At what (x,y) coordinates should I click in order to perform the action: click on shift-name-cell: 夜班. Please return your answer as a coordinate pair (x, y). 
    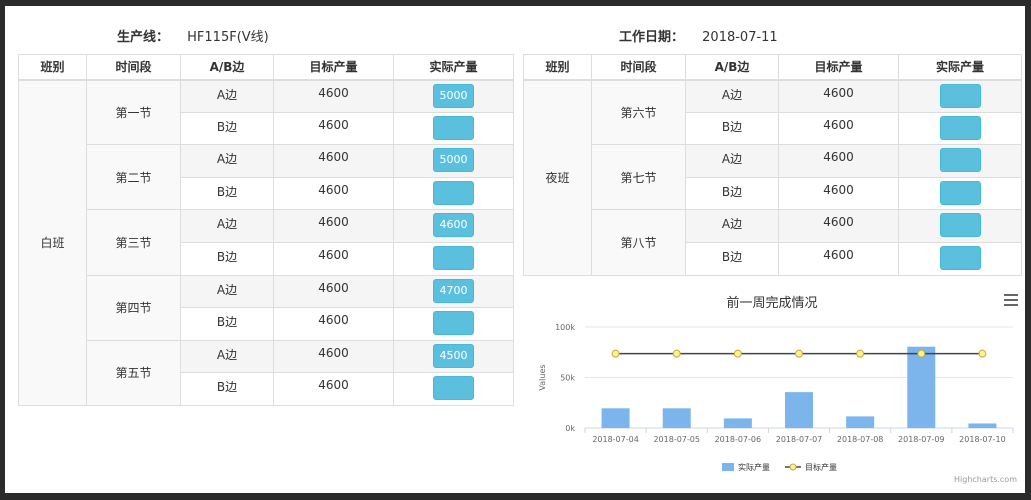
    Looking at the image, I should click on (557, 177).